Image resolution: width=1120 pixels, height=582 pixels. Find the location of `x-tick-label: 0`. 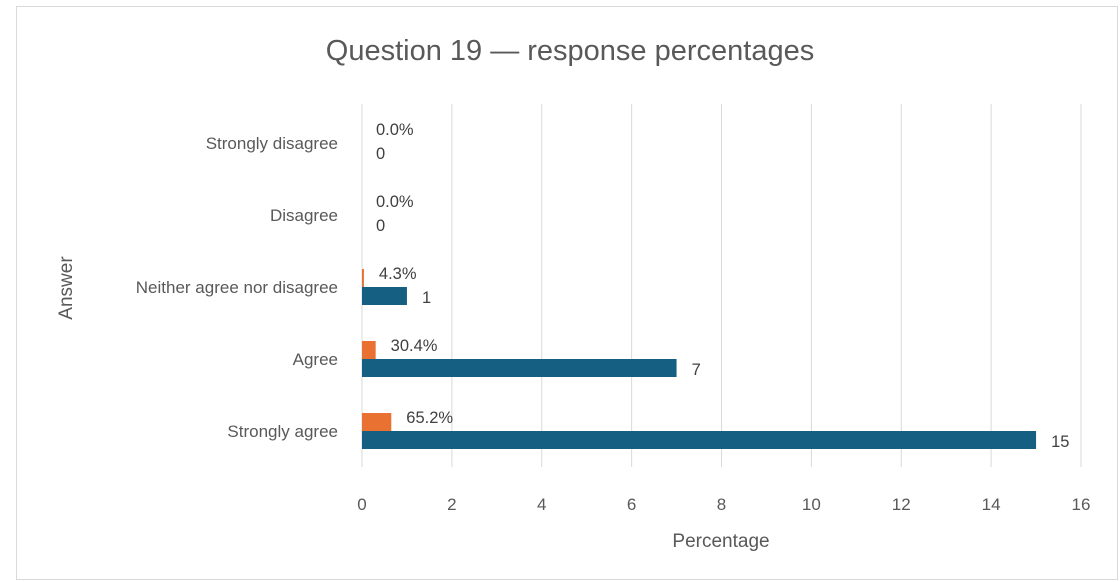

x-tick-label: 0 is located at coordinates (361, 504).